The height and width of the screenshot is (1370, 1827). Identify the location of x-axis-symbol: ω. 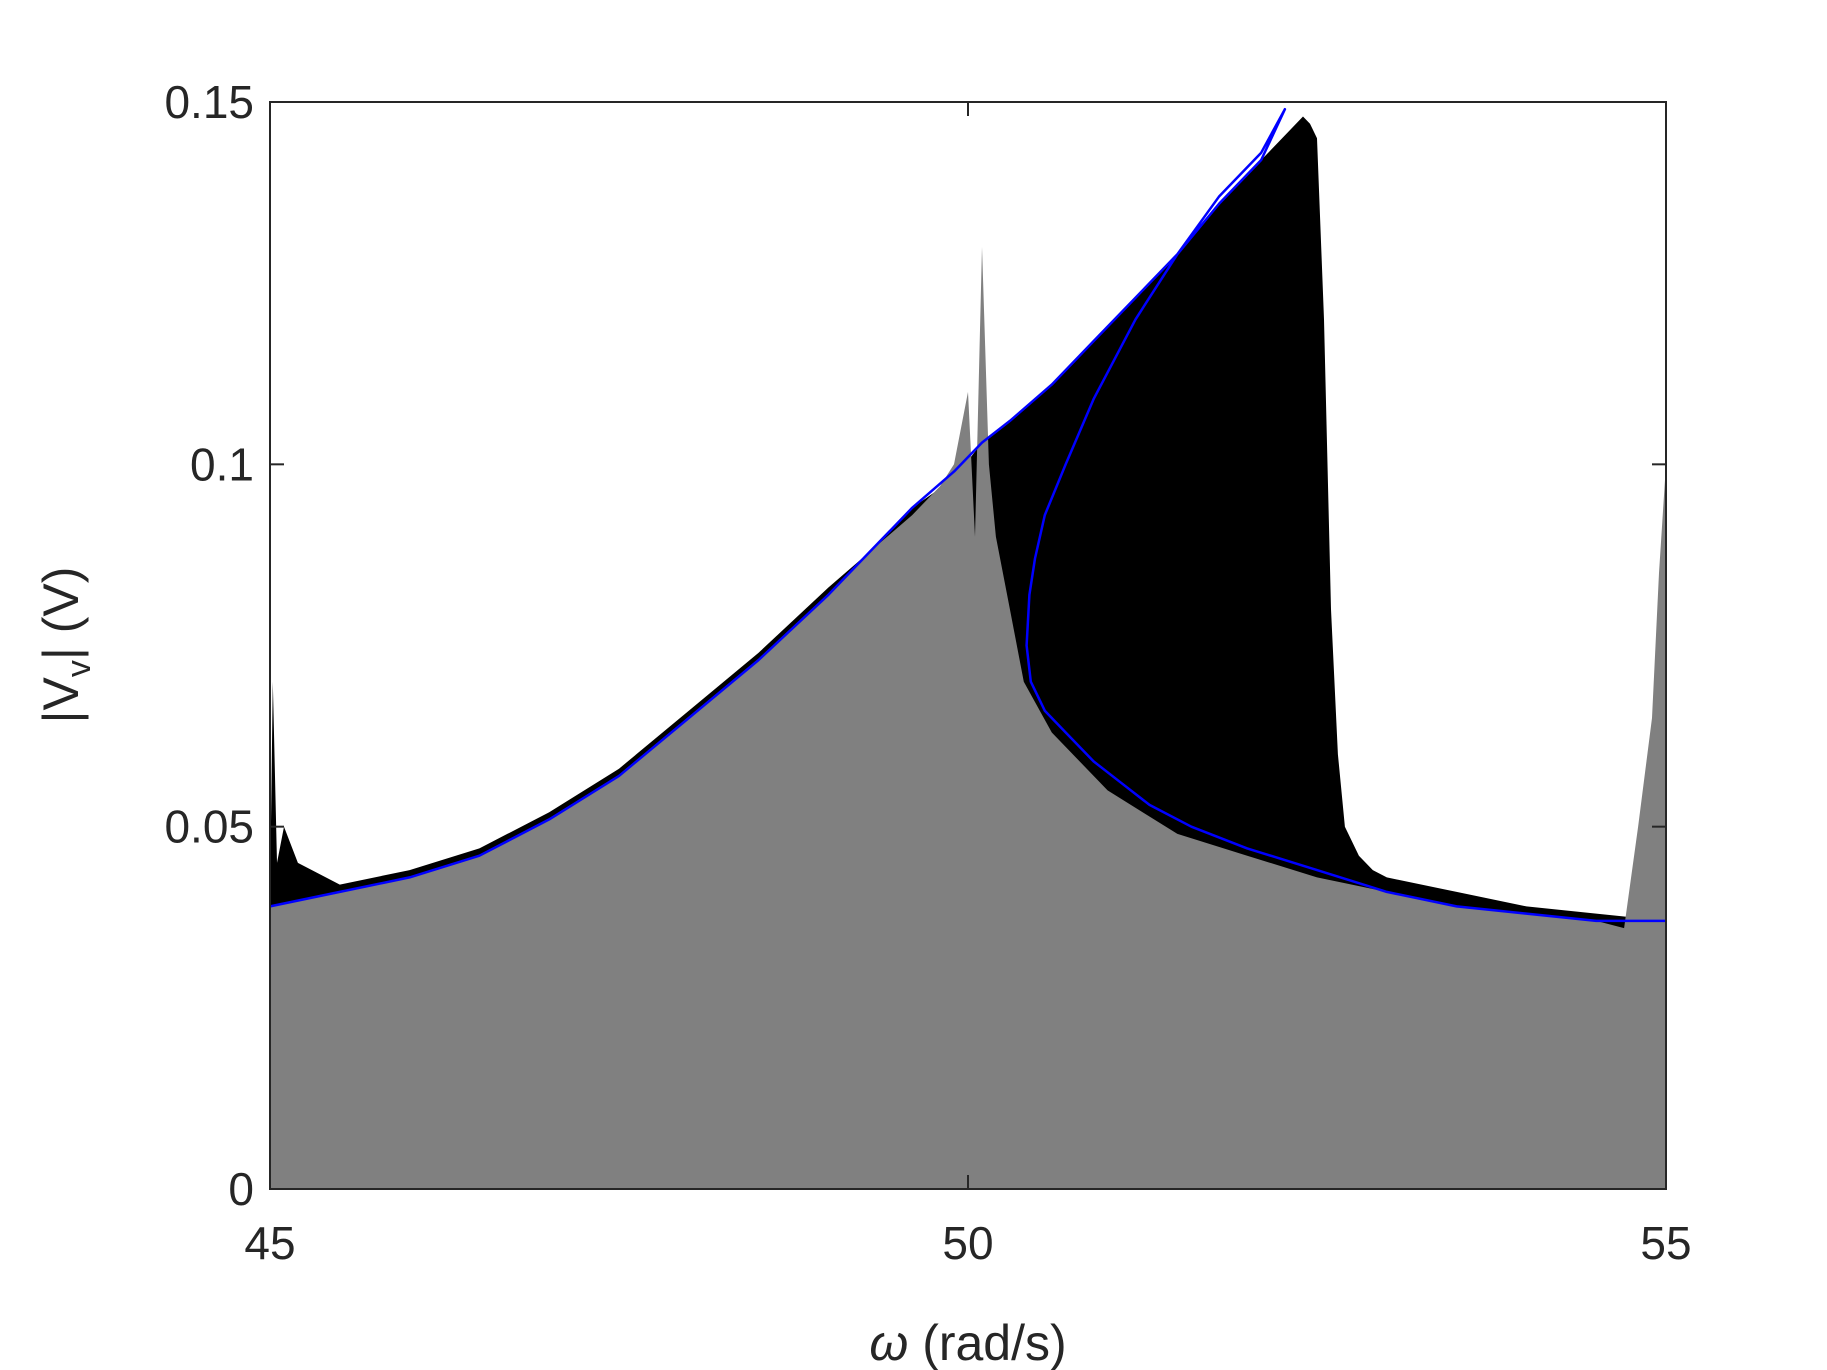
(888, 1342).